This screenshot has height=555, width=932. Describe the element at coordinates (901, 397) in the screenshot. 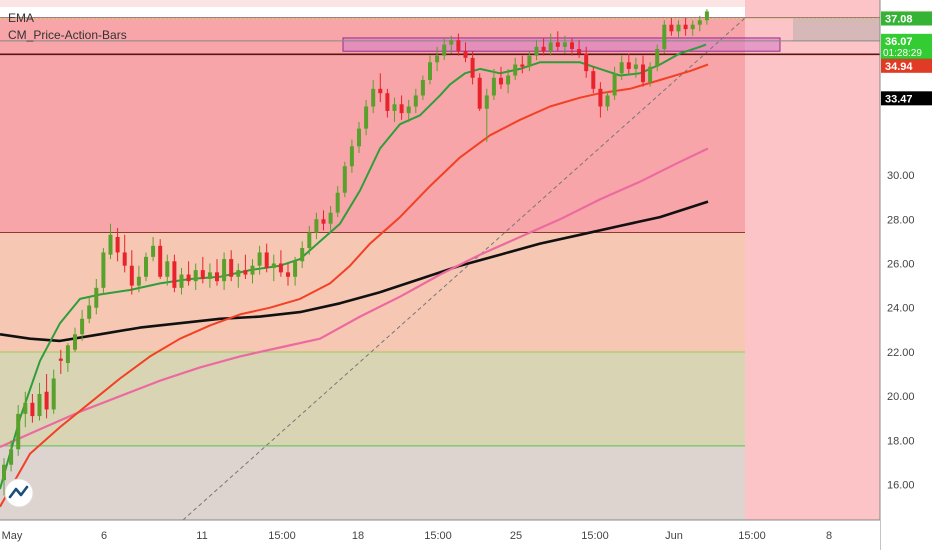

I see `price-tick: 20.00` at that location.